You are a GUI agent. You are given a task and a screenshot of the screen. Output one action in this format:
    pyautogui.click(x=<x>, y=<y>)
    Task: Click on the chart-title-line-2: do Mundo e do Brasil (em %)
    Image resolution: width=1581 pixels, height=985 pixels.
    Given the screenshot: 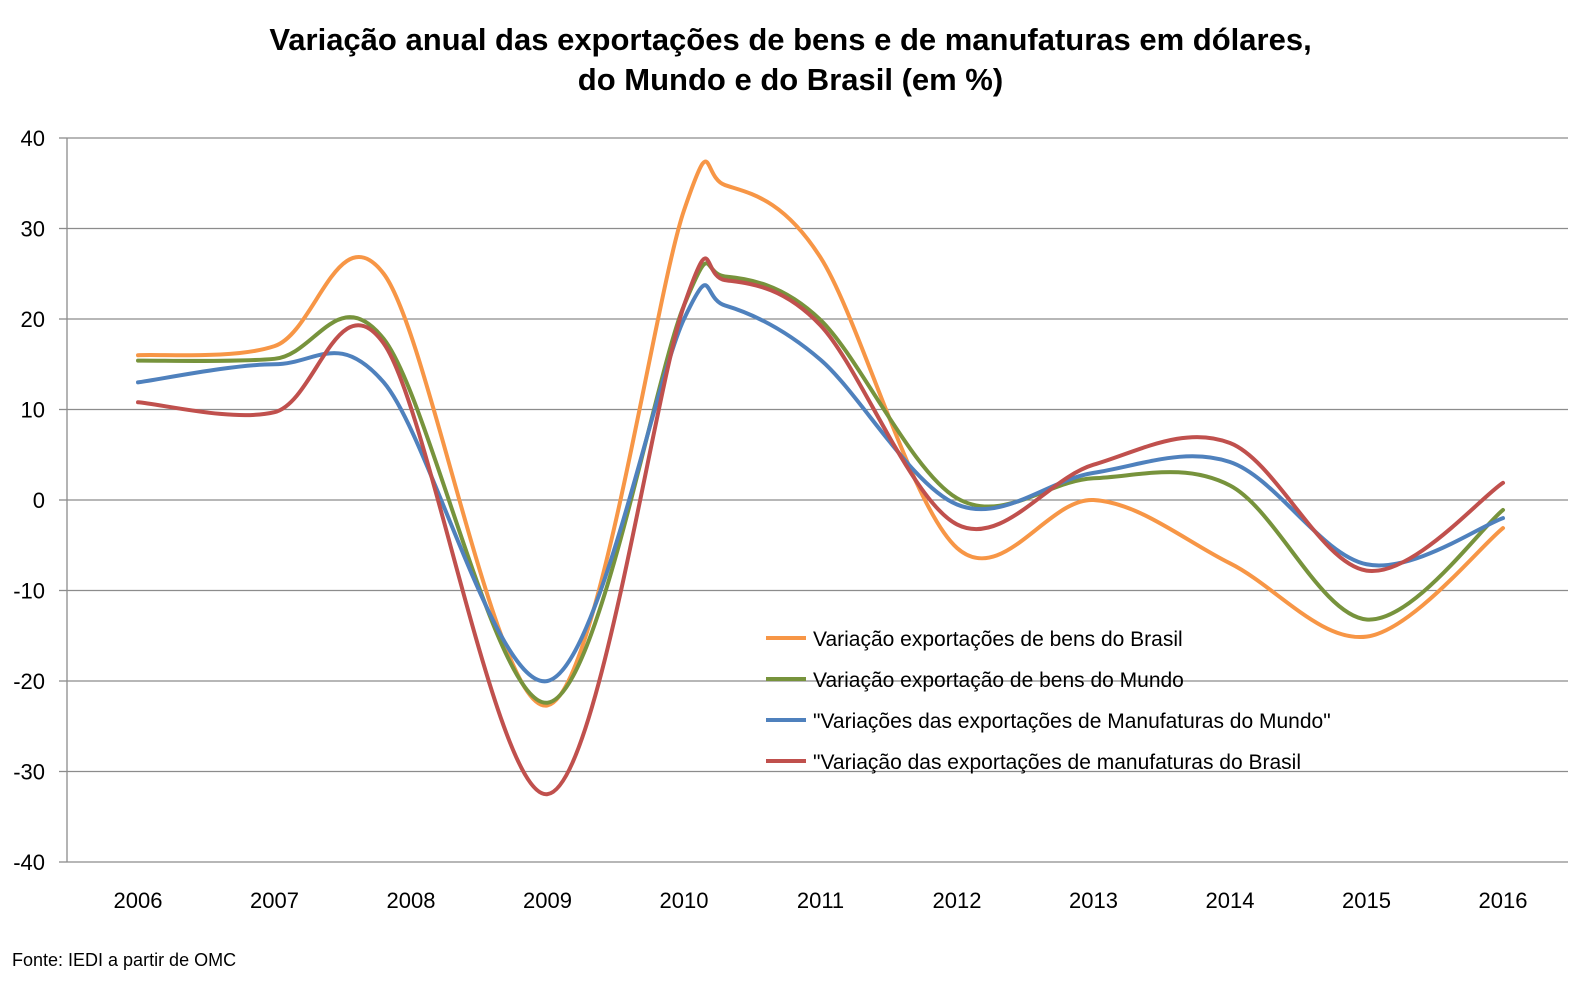 What is the action you would take?
    pyautogui.click(x=790, y=79)
    